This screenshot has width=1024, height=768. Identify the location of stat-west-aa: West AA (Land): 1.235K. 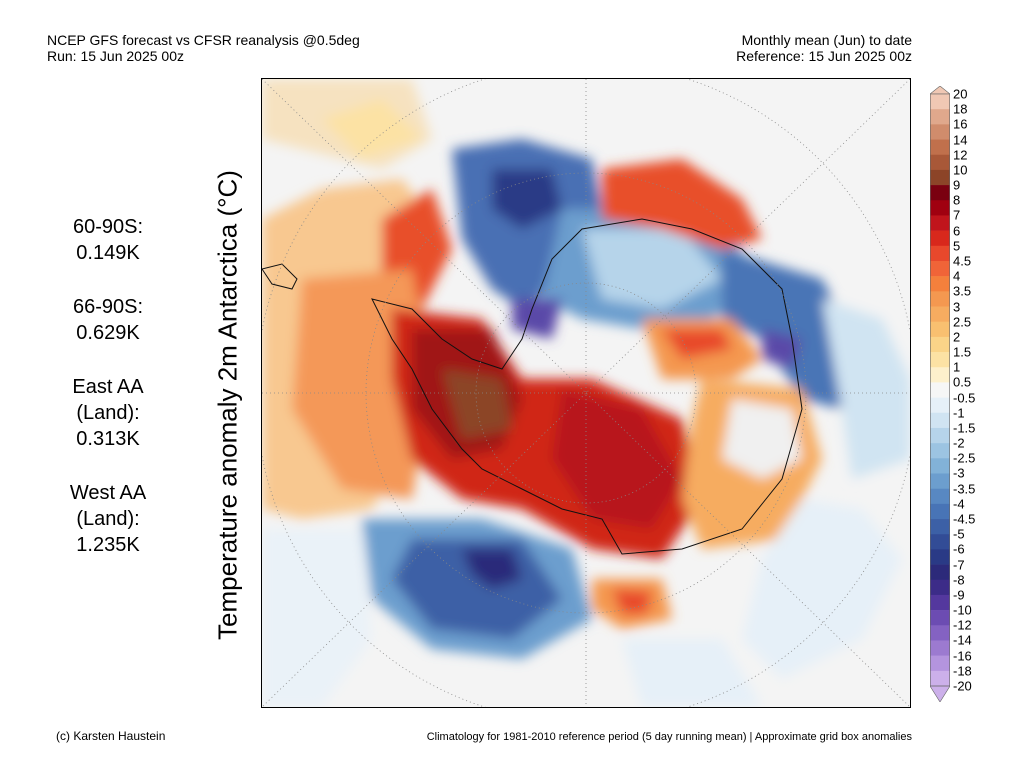
(108, 519).